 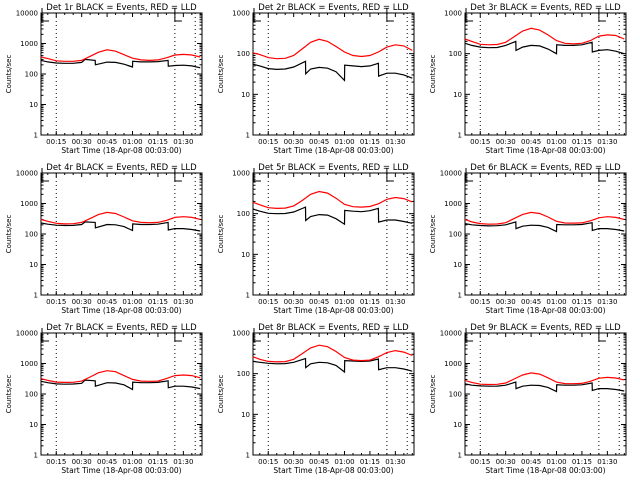 I want to click on panel-title: Det 5r BLACK = Events, RED = LLD, so click(x=333, y=168).